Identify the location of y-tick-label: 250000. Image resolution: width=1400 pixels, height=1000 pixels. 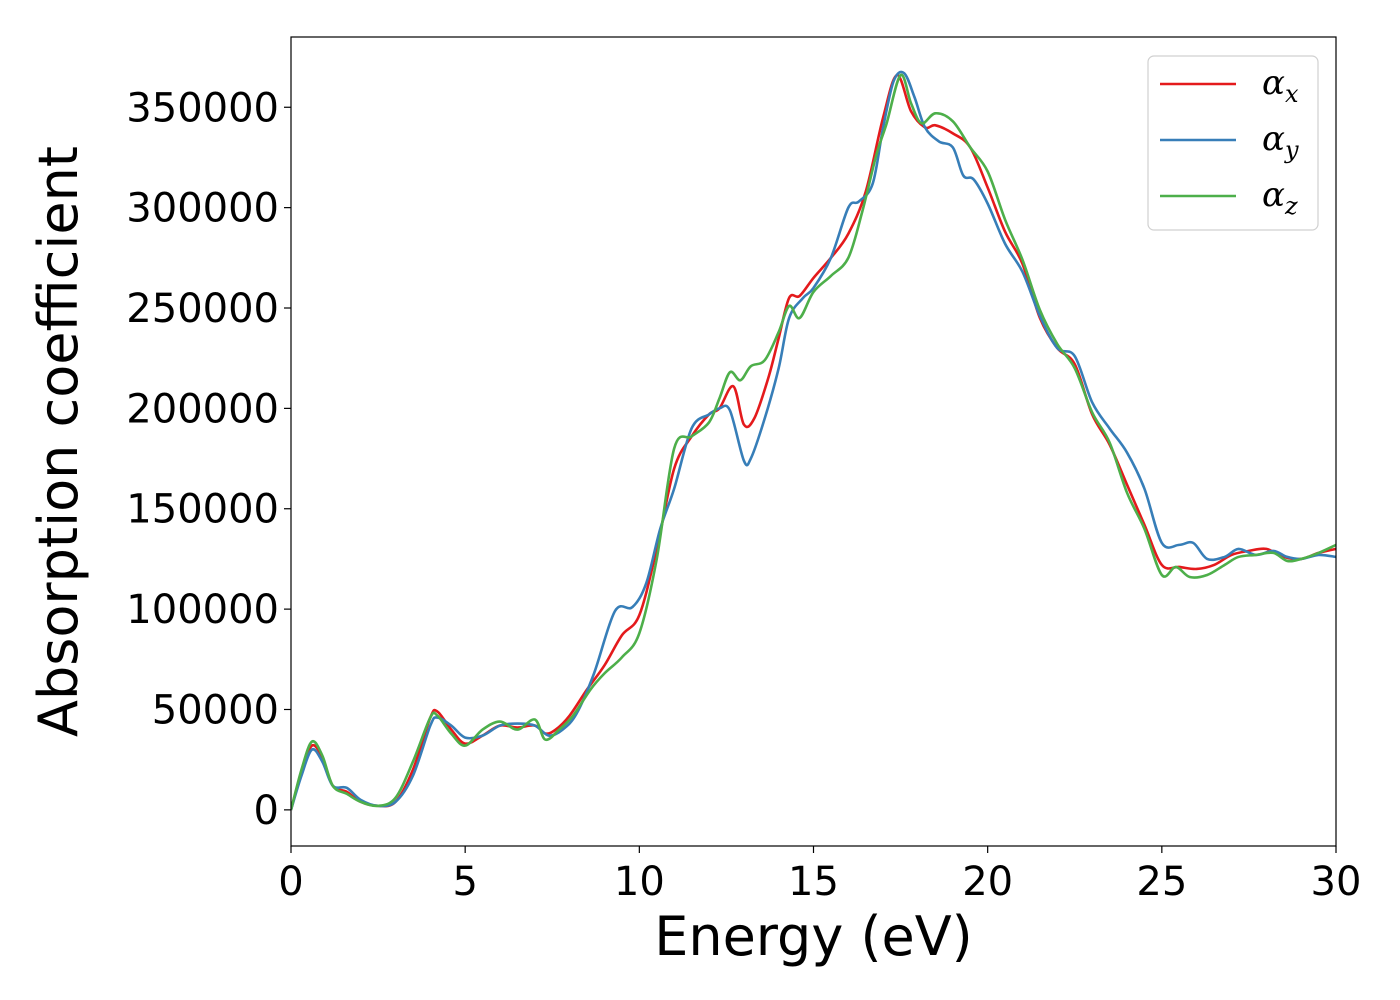
(202, 309).